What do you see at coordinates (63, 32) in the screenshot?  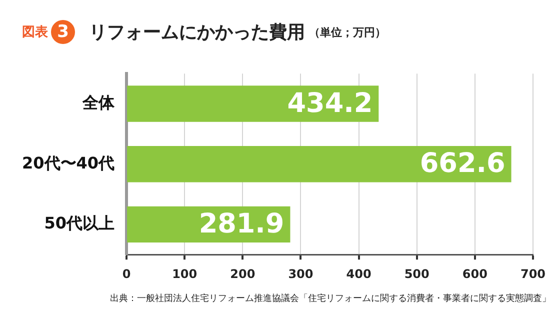 I see `text: 3` at bounding box center [63, 32].